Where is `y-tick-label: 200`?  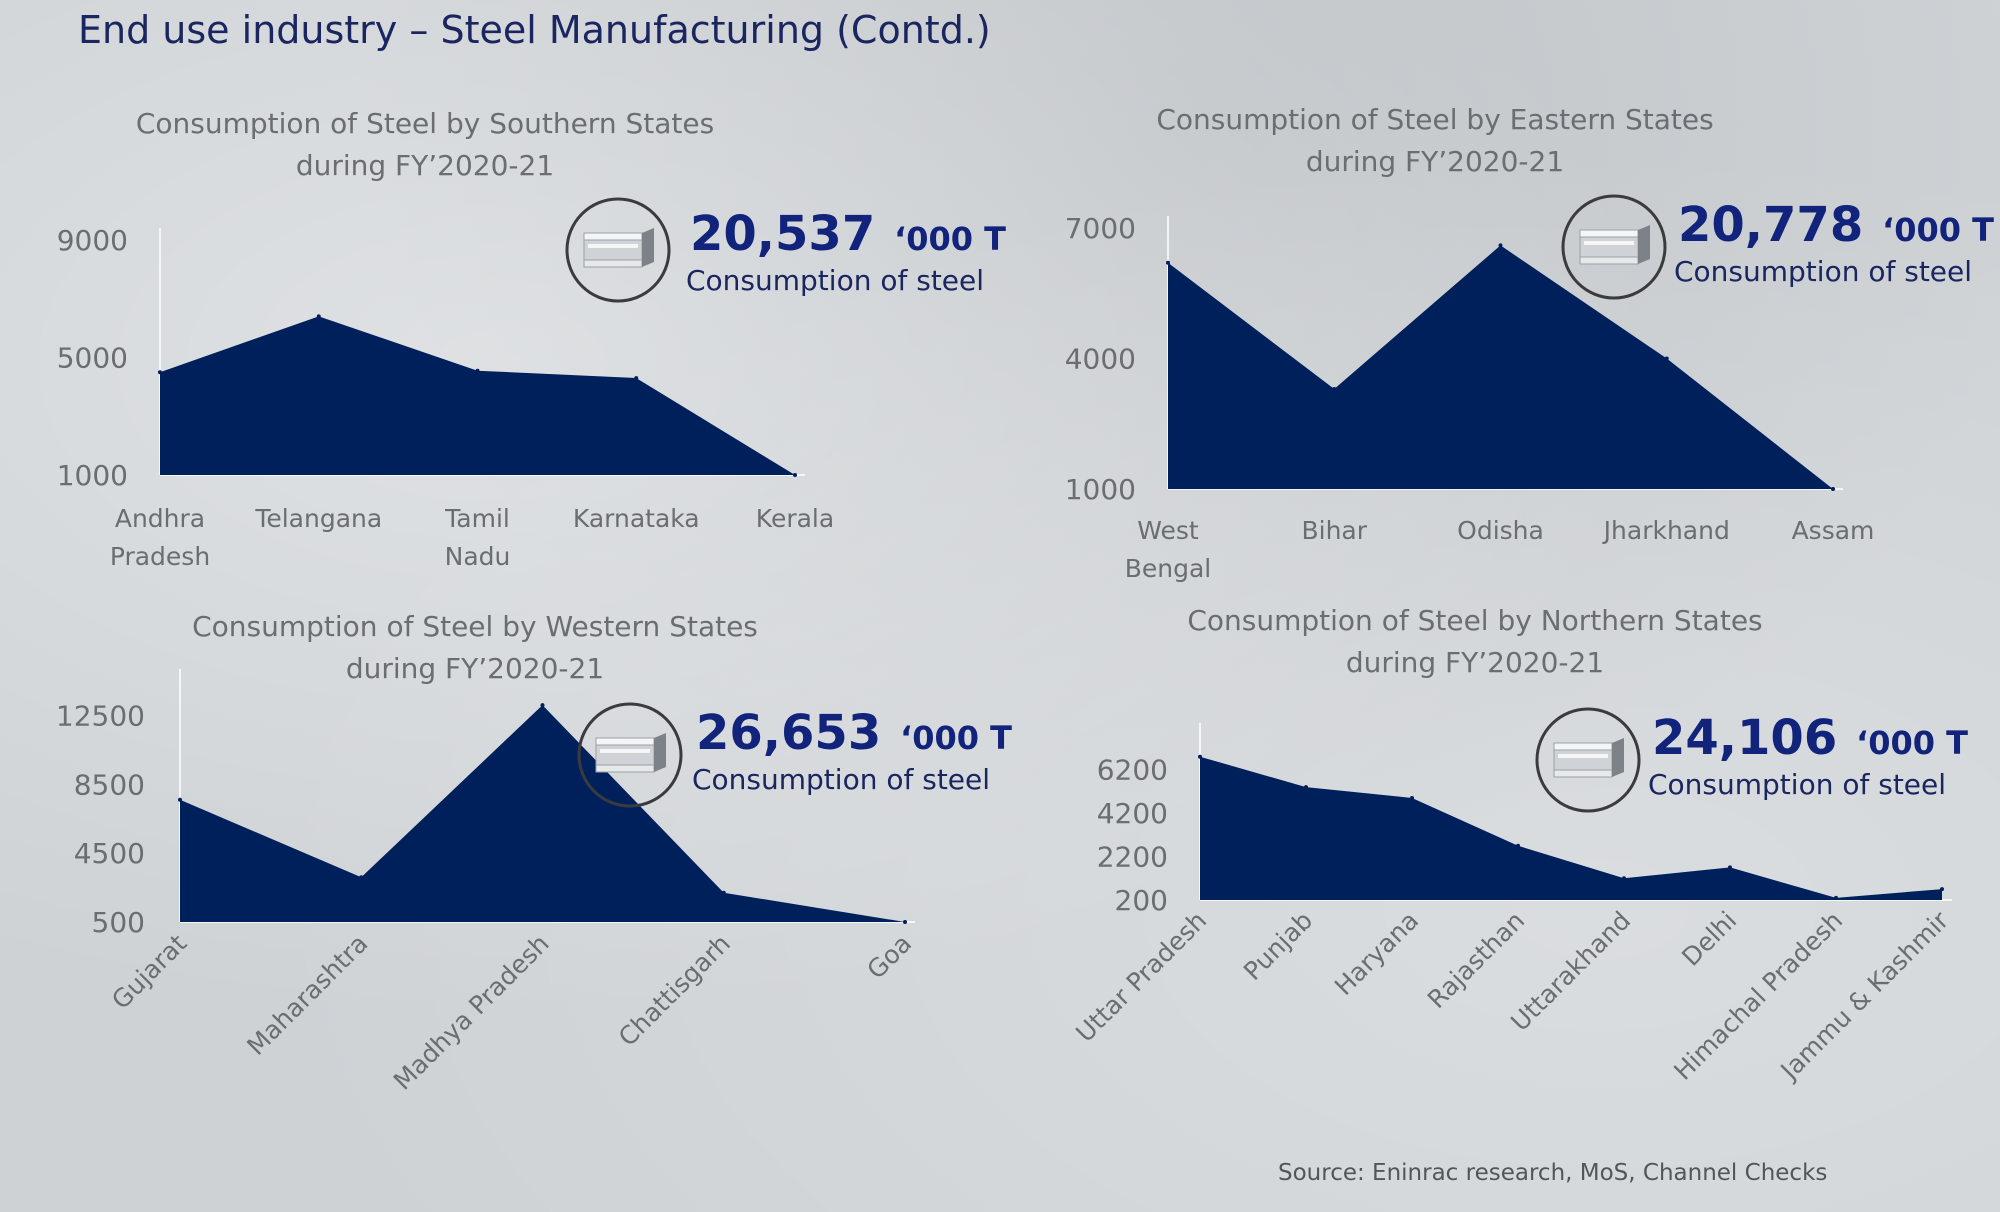 y-tick-label: 200 is located at coordinates (1141, 900).